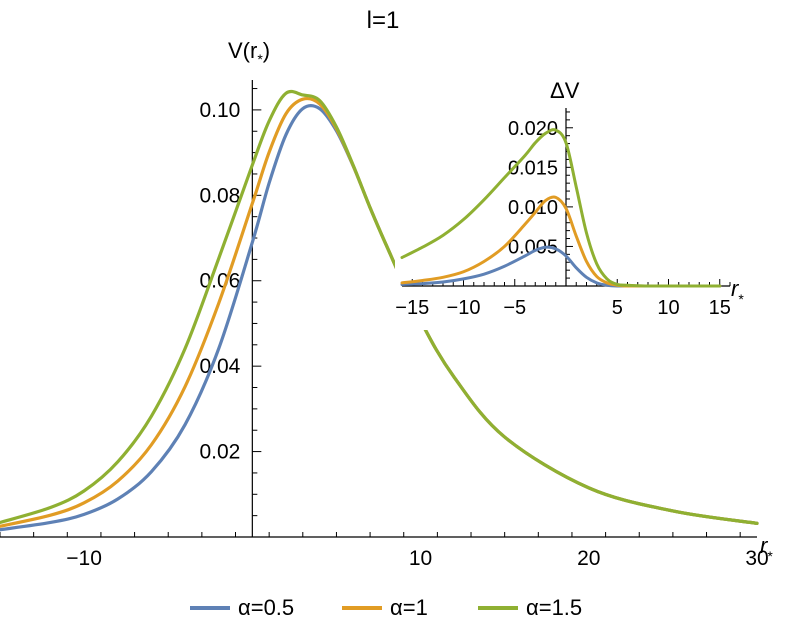  I want to click on y-tick-label: 0.10, so click(219, 110).